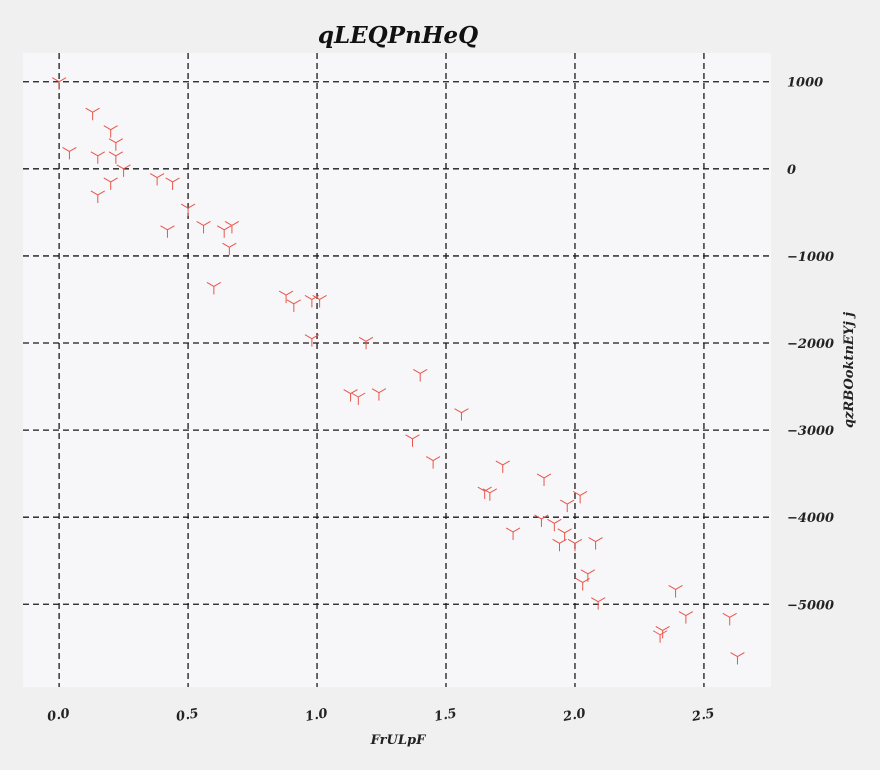 This screenshot has height=770, width=880. Describe the element at coordinates (445, 715) in the screenshot. I see `x-tick-label: 1.5` at that location.